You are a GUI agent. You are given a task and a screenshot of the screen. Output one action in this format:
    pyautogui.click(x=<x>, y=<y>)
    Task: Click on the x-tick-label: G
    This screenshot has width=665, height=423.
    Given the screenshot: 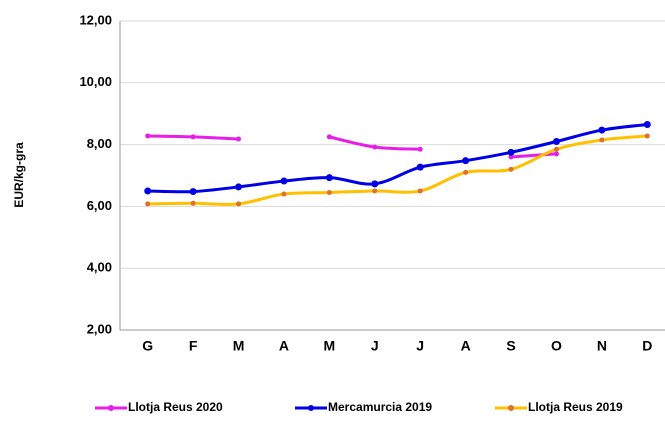 What is the action you would take?
    pyautogui.click(x=147, y=346)
    